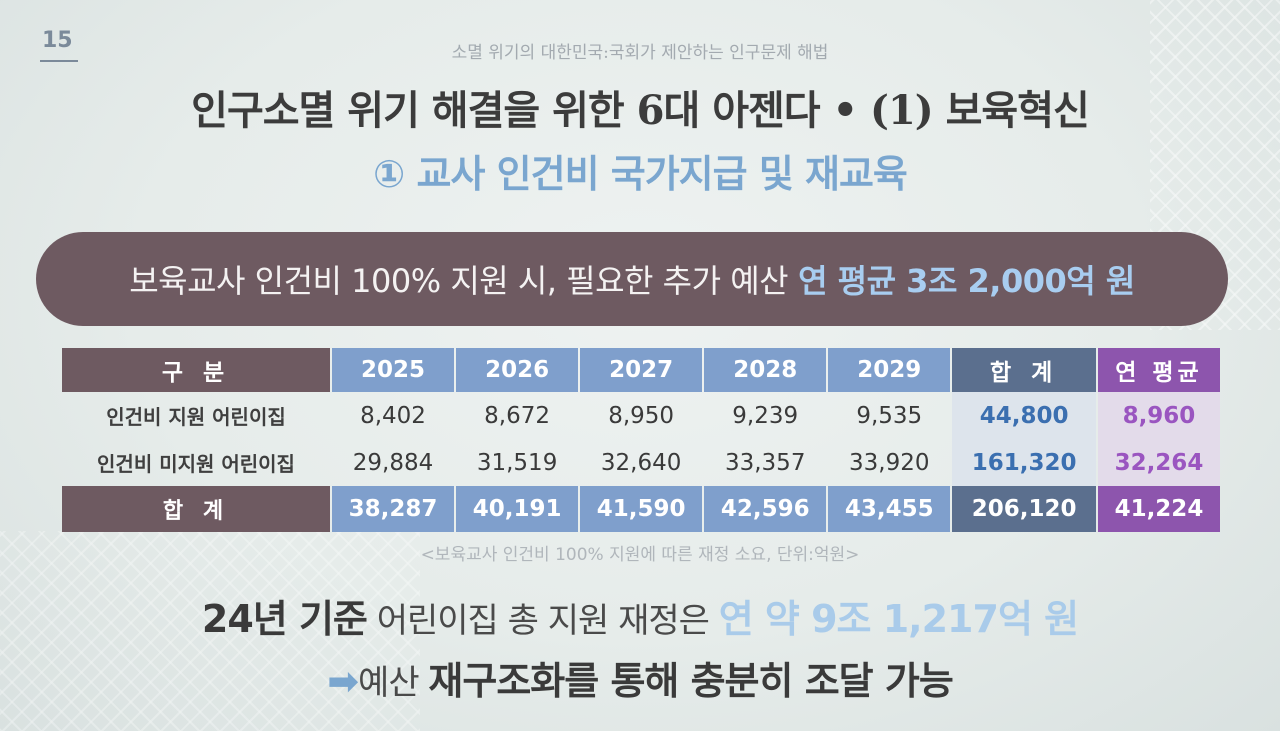  Describe the element at coordinates (517, 415) in the screenshot. I see `table-cell: 8,672` at that location.